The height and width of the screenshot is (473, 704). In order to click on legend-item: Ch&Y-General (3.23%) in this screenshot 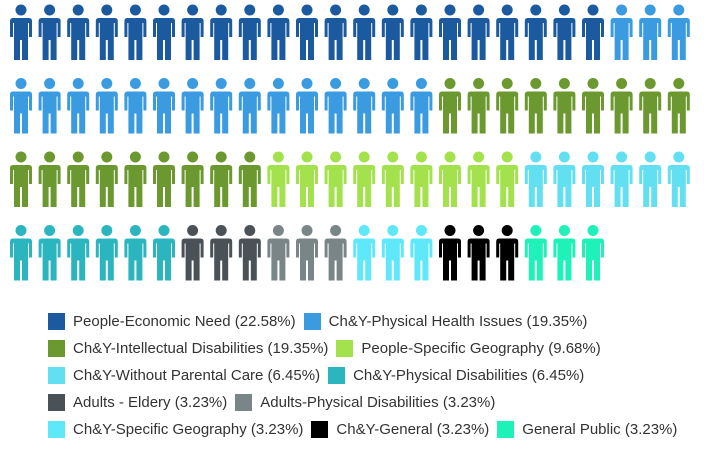, I will do `click(400, 429)`.